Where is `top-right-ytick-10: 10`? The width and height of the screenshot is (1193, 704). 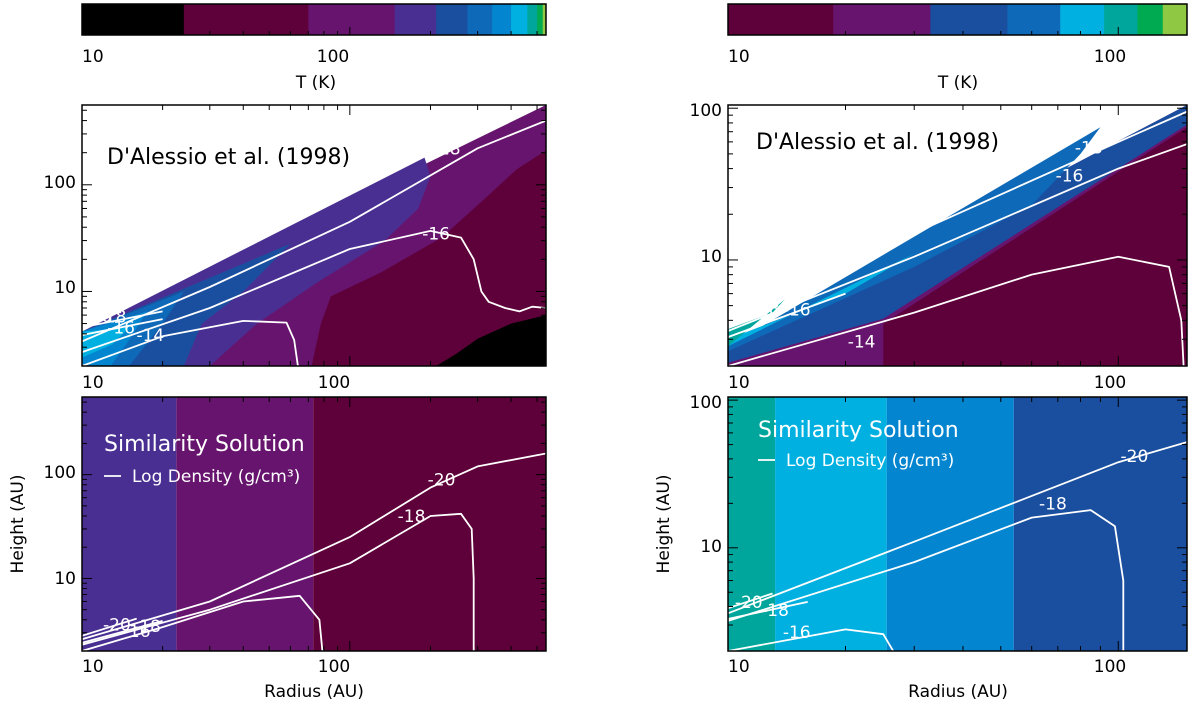
top-right-ytick-10: 10 is located at coordinates (711, 257).